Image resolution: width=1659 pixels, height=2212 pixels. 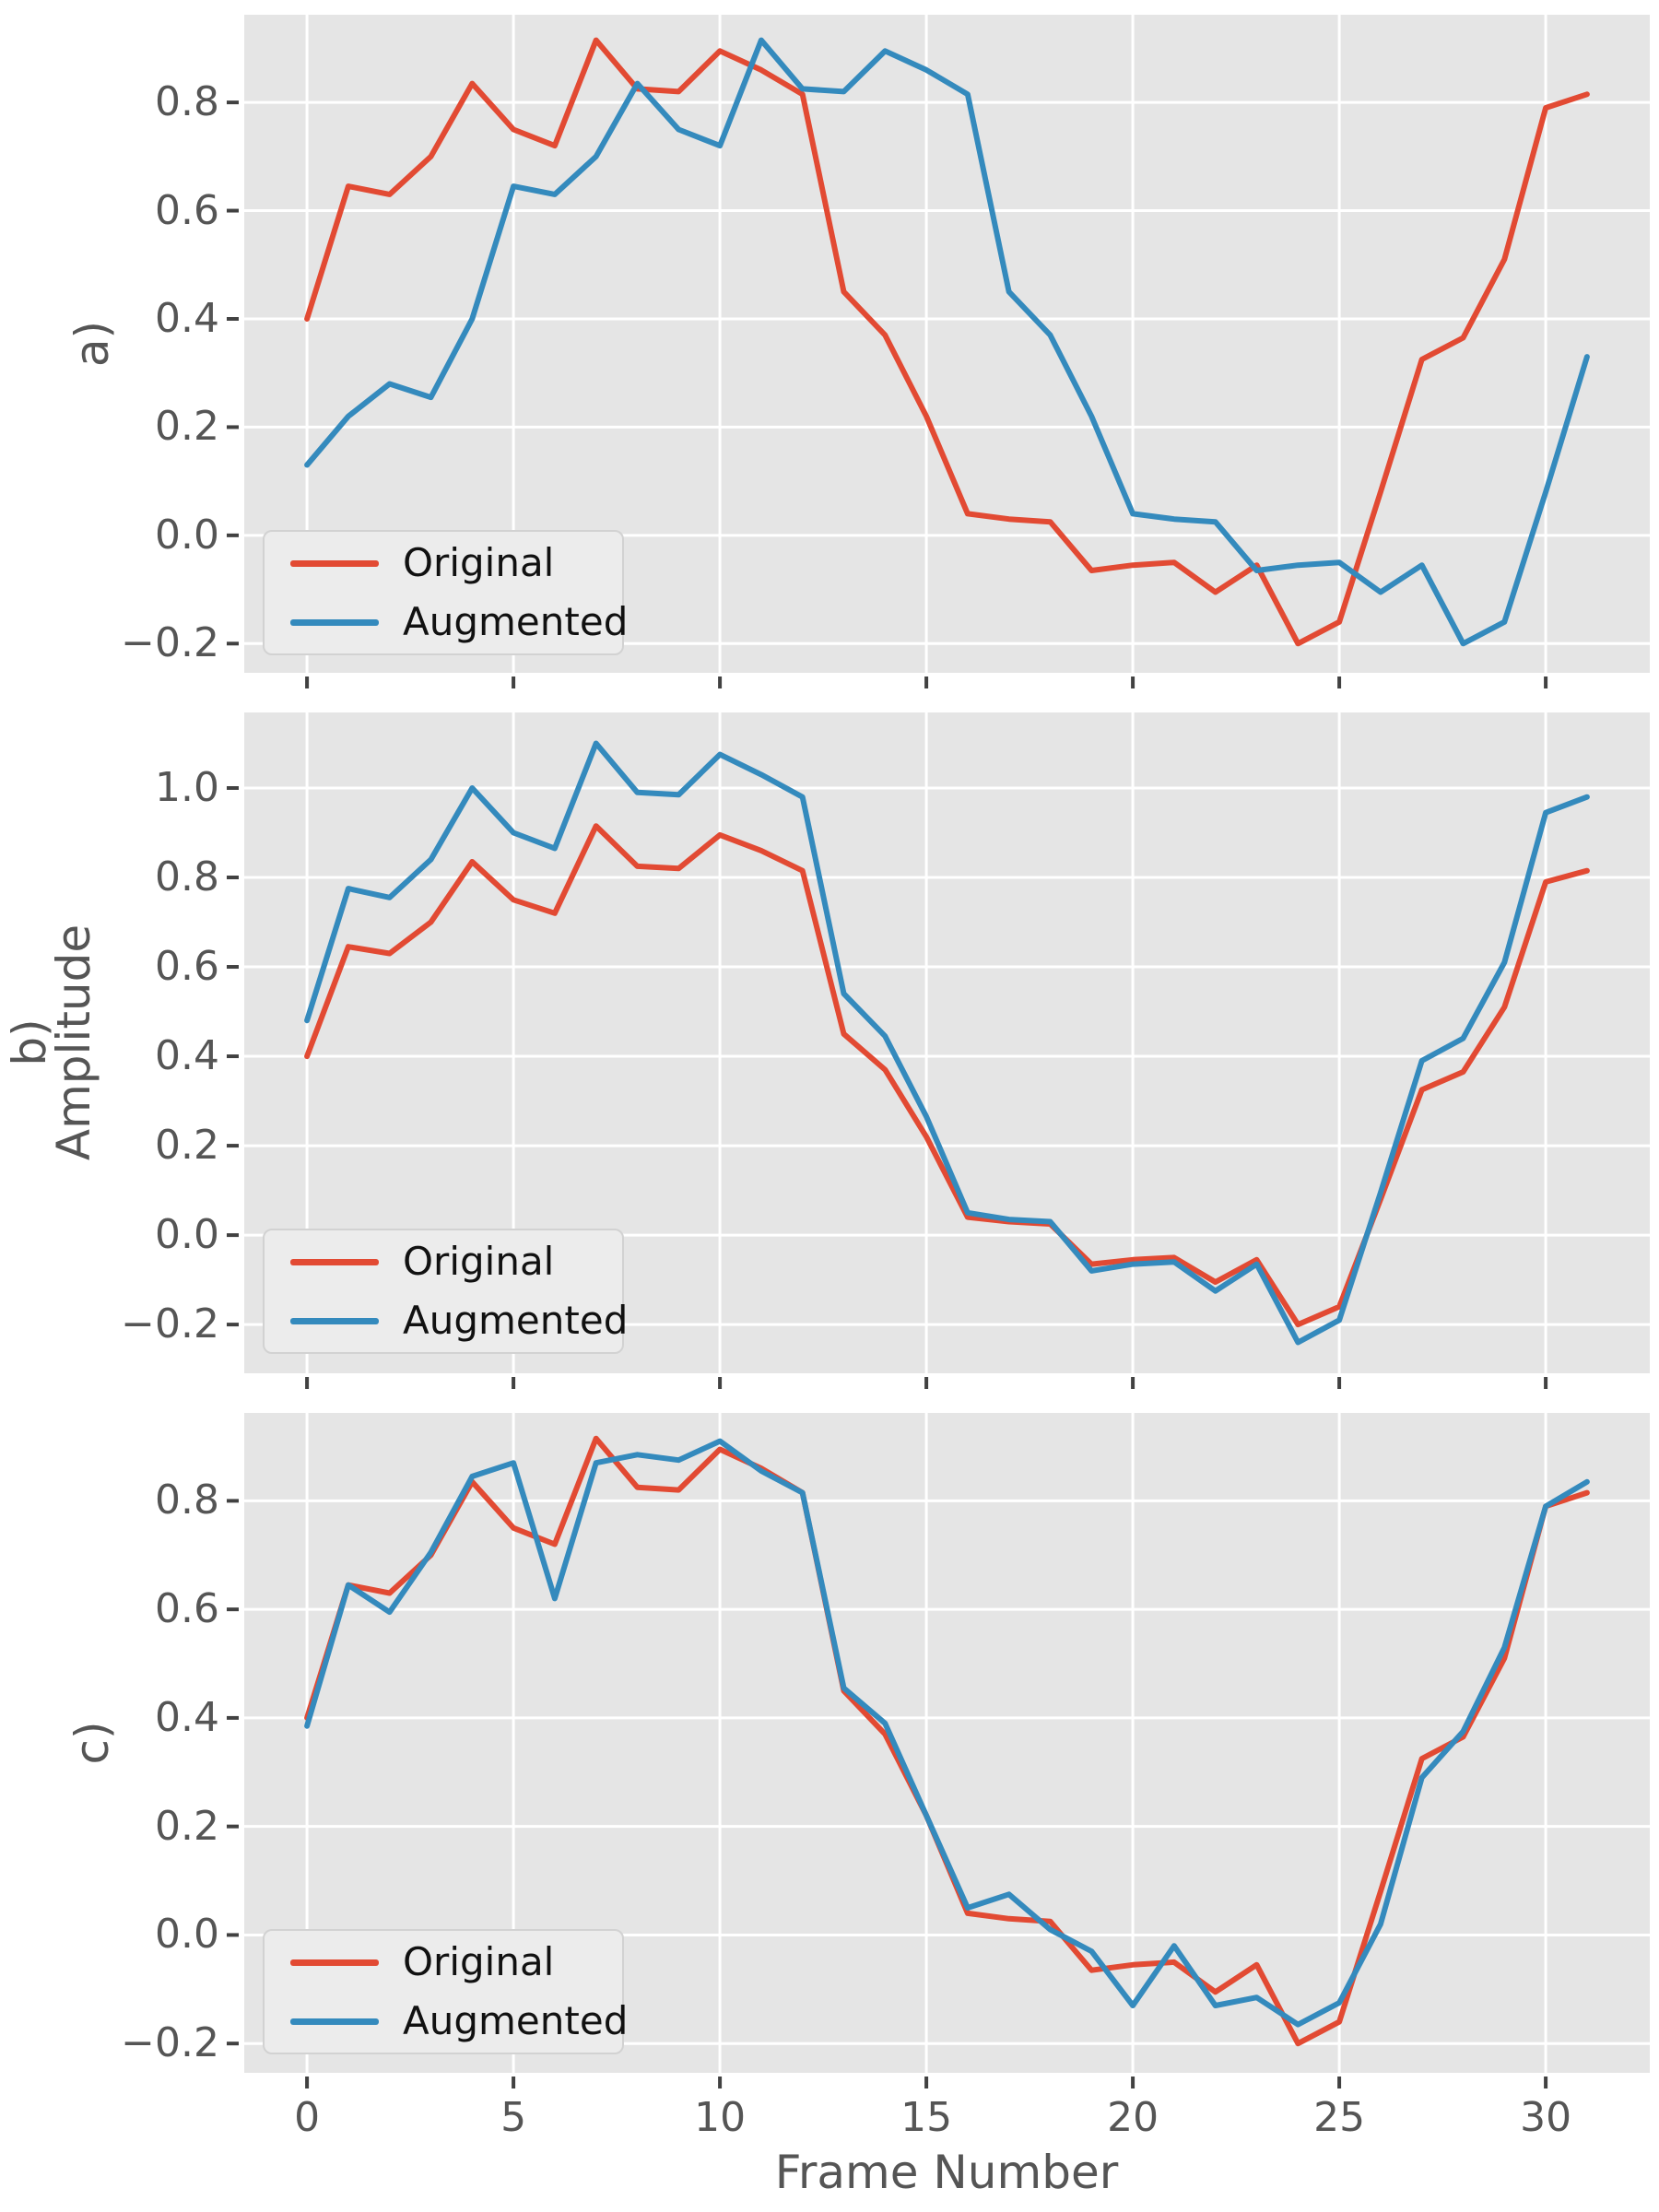 What do you see at coordinates (187, 787) in the screenshot?
I see `y-tick-label: 1.0` at bounding box center [187, 787].